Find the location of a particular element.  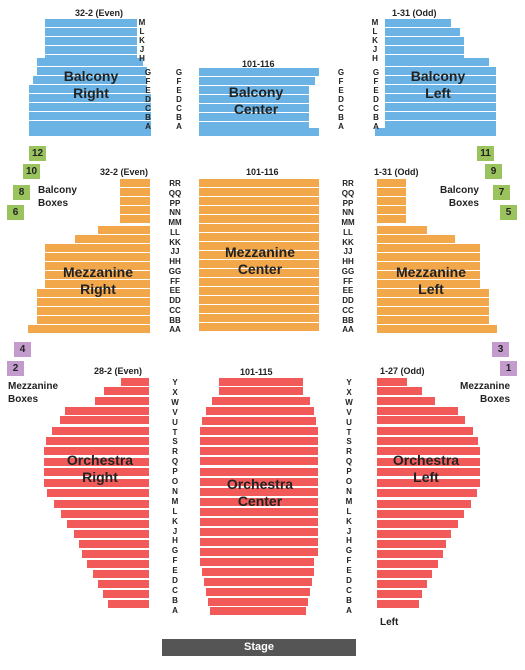

balcony-box-11: 11 is located at coordinates (485, 153).